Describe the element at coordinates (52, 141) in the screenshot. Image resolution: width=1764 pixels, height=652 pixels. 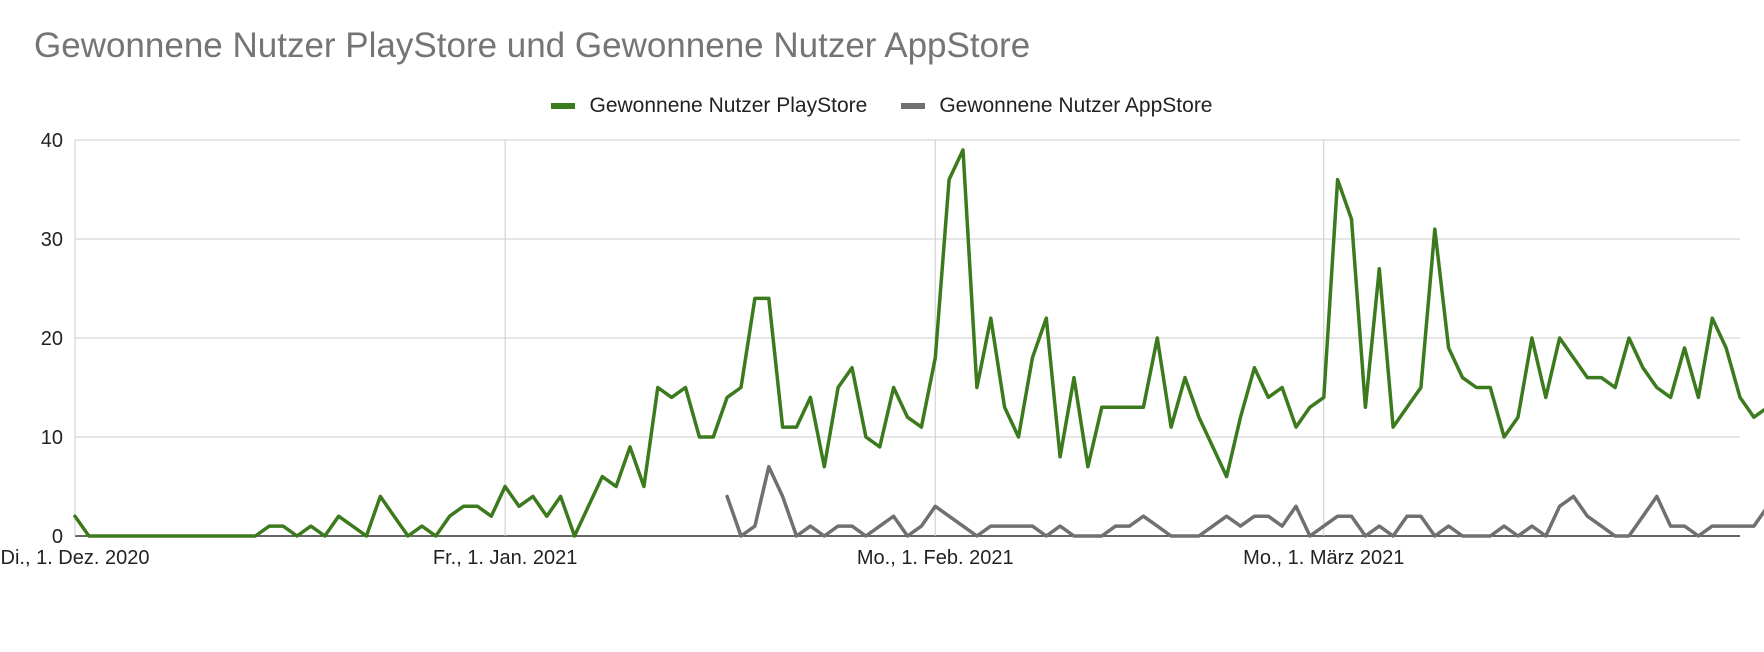
I see `y-tick-label: 40` at that location.